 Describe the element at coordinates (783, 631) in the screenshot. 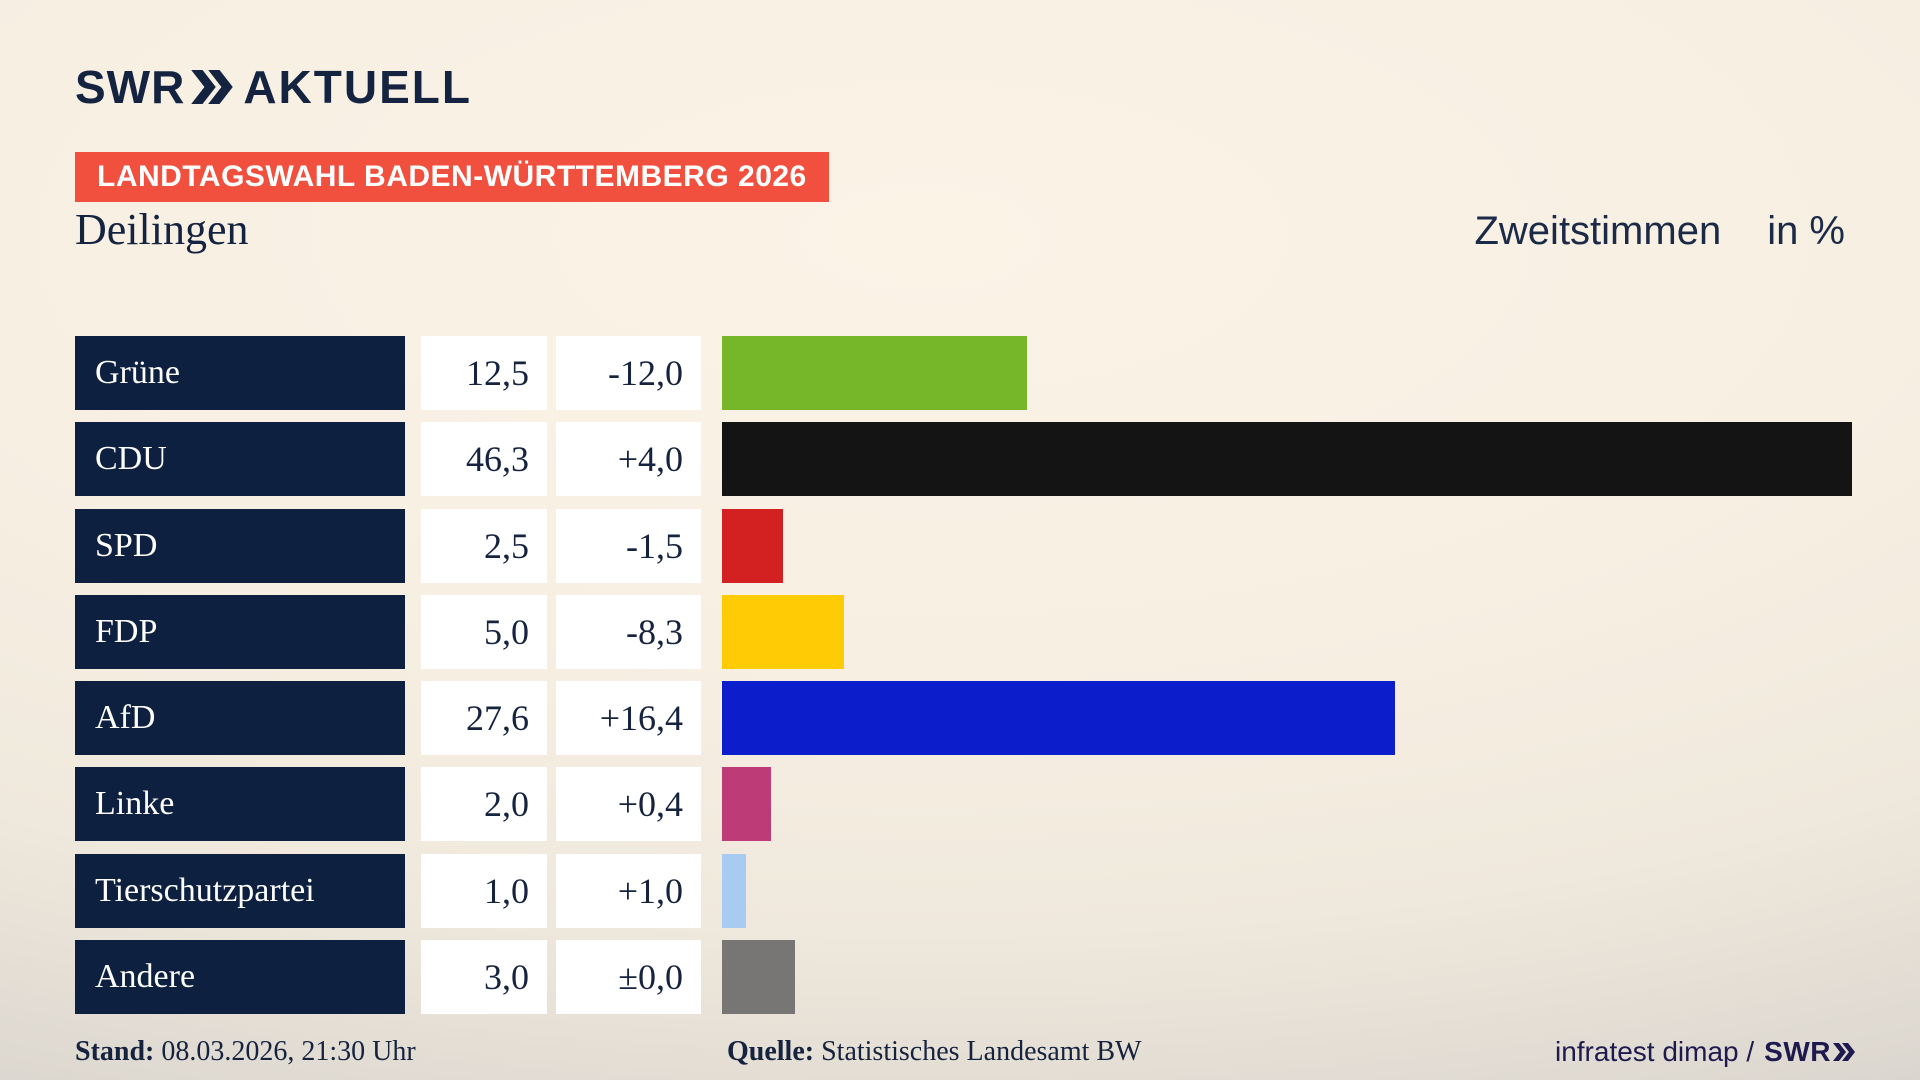

I see `bar-fdp` at that location.